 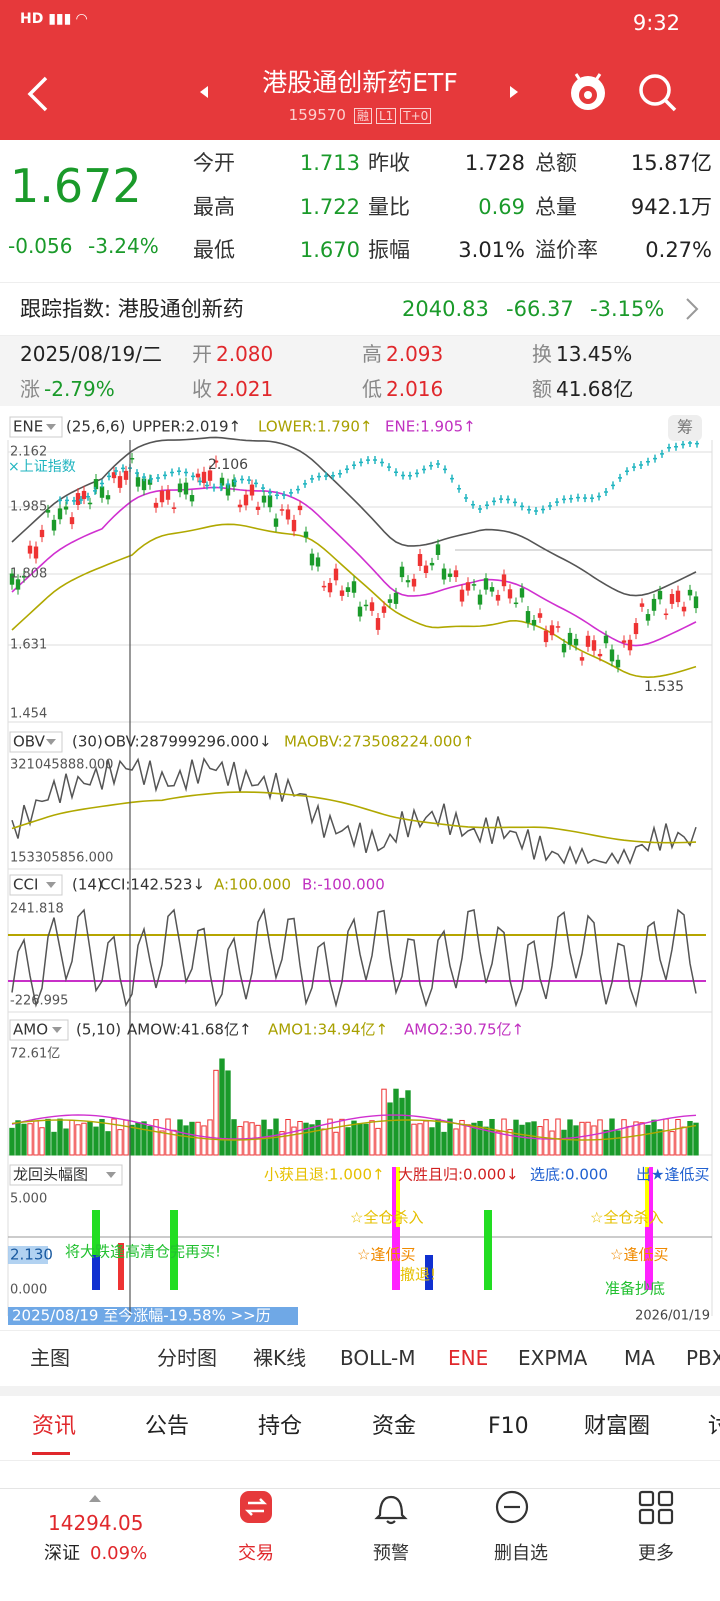 What do you see at coordinates (280, 1358) in the screenshot?
I see `indicator-tab: 裸K线` at bounding box center [280, 1358].